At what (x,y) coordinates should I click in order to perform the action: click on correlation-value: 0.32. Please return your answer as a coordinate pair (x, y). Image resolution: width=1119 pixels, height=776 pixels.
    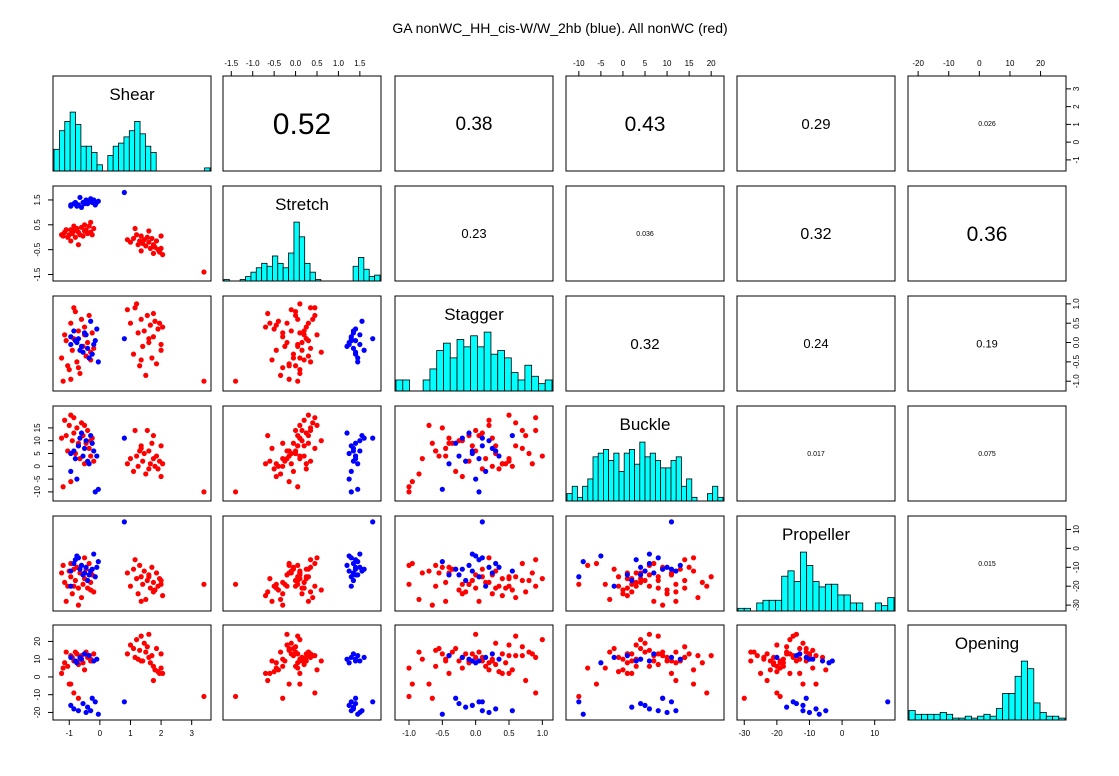
    Looking at the image, I should click on (644, 344).